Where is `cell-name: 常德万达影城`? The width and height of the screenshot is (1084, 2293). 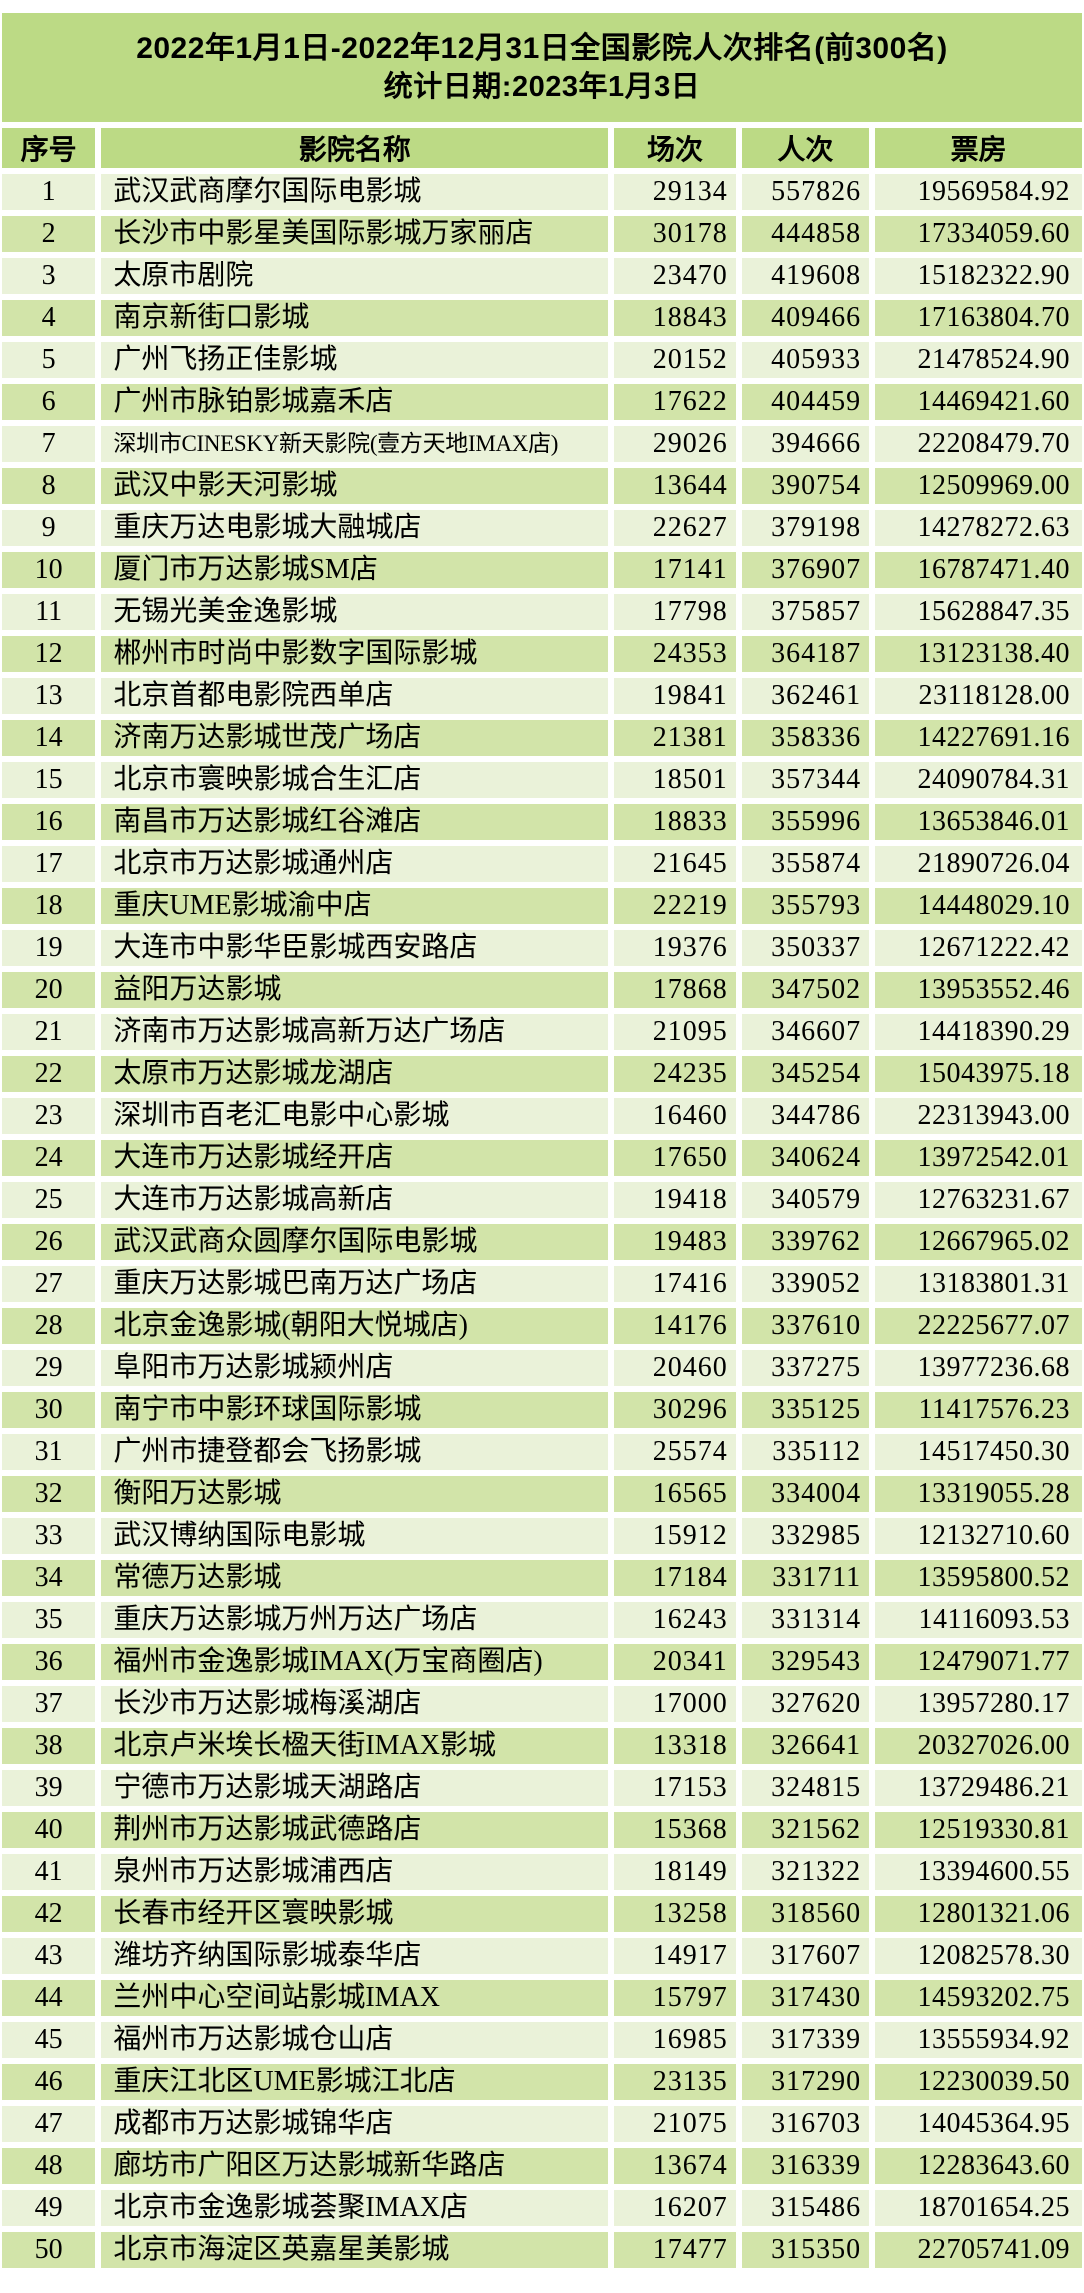
cell-name: 常德万达影城 is located at coordinates (355, 1578).